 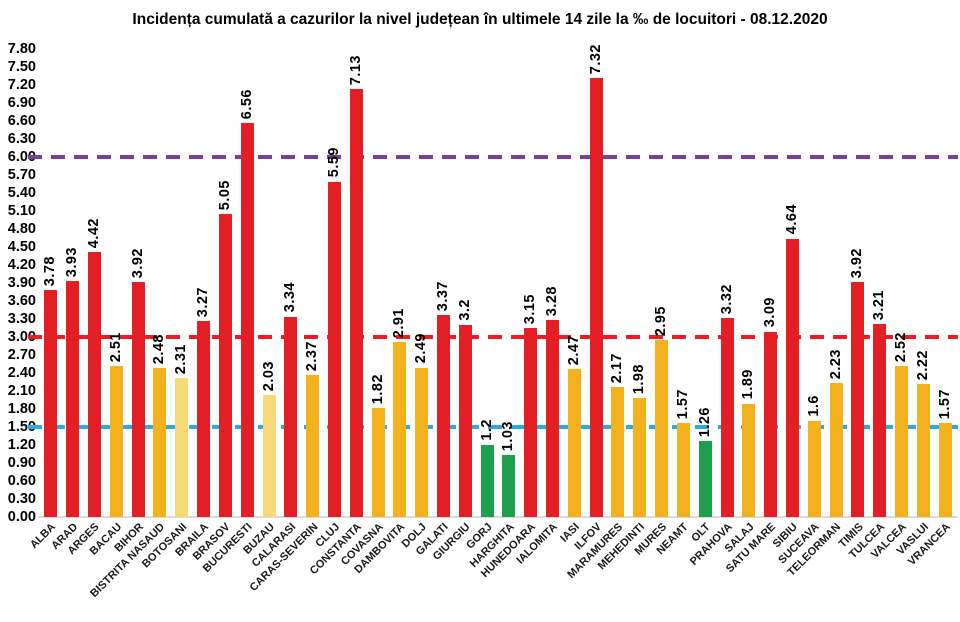 I want to click on bar-value-label: 3.21, so click(x=879, y=305).